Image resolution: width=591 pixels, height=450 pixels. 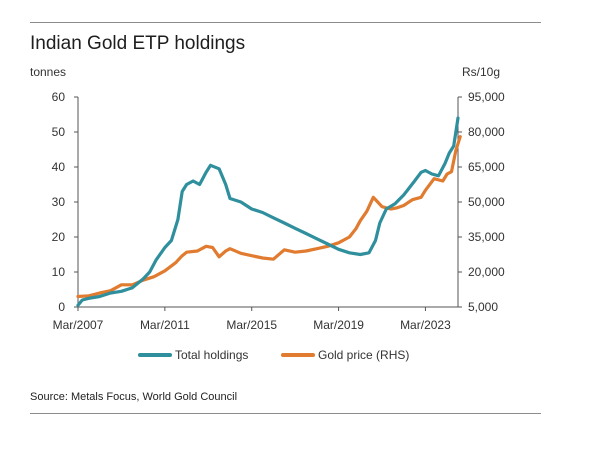 What do you see at coordinates (363, 355) in the screenshot?
I see `legend-label-gold-price: Gold price (RHS)` at bounding box center [363, 355].